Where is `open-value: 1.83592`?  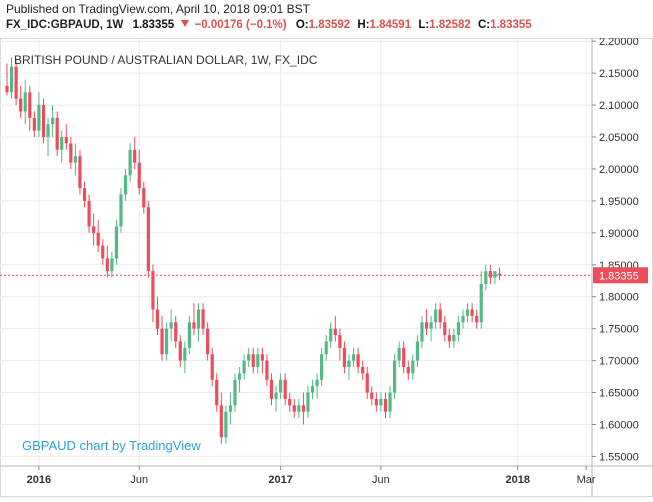 open-value: 1.83592 is located at coordinates (329, 25).